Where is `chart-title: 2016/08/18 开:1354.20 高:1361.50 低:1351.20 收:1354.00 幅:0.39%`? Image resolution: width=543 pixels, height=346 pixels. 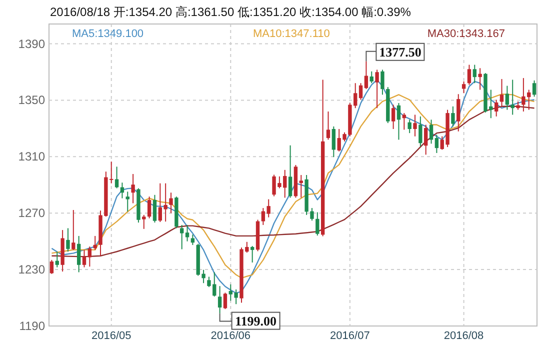
chart-title: 2016/08/18 开:1354.20 高:1361.50 低:1351.20 收:1354.00 幅:0.39% is located at coordinates (231, 12).